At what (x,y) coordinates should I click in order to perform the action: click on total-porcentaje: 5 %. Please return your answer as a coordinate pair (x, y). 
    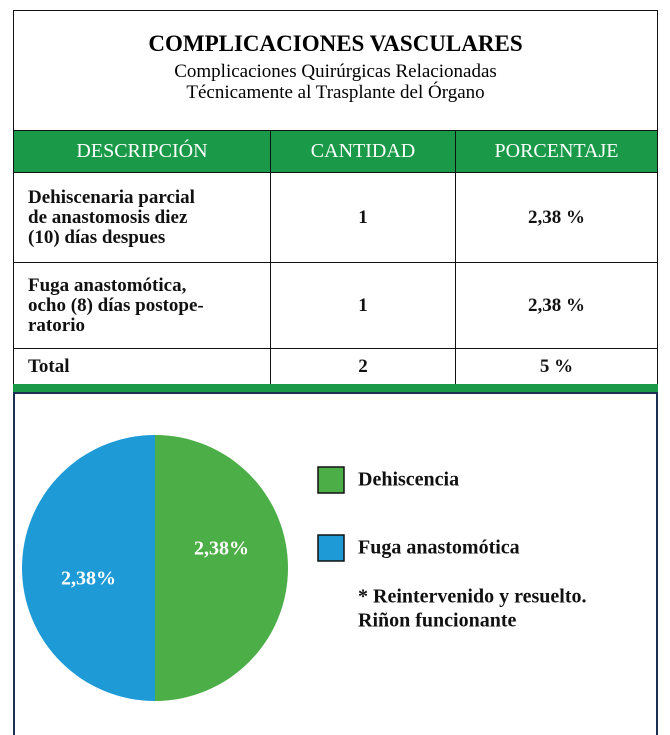
    Looking at the image, I should click on (556, 366).